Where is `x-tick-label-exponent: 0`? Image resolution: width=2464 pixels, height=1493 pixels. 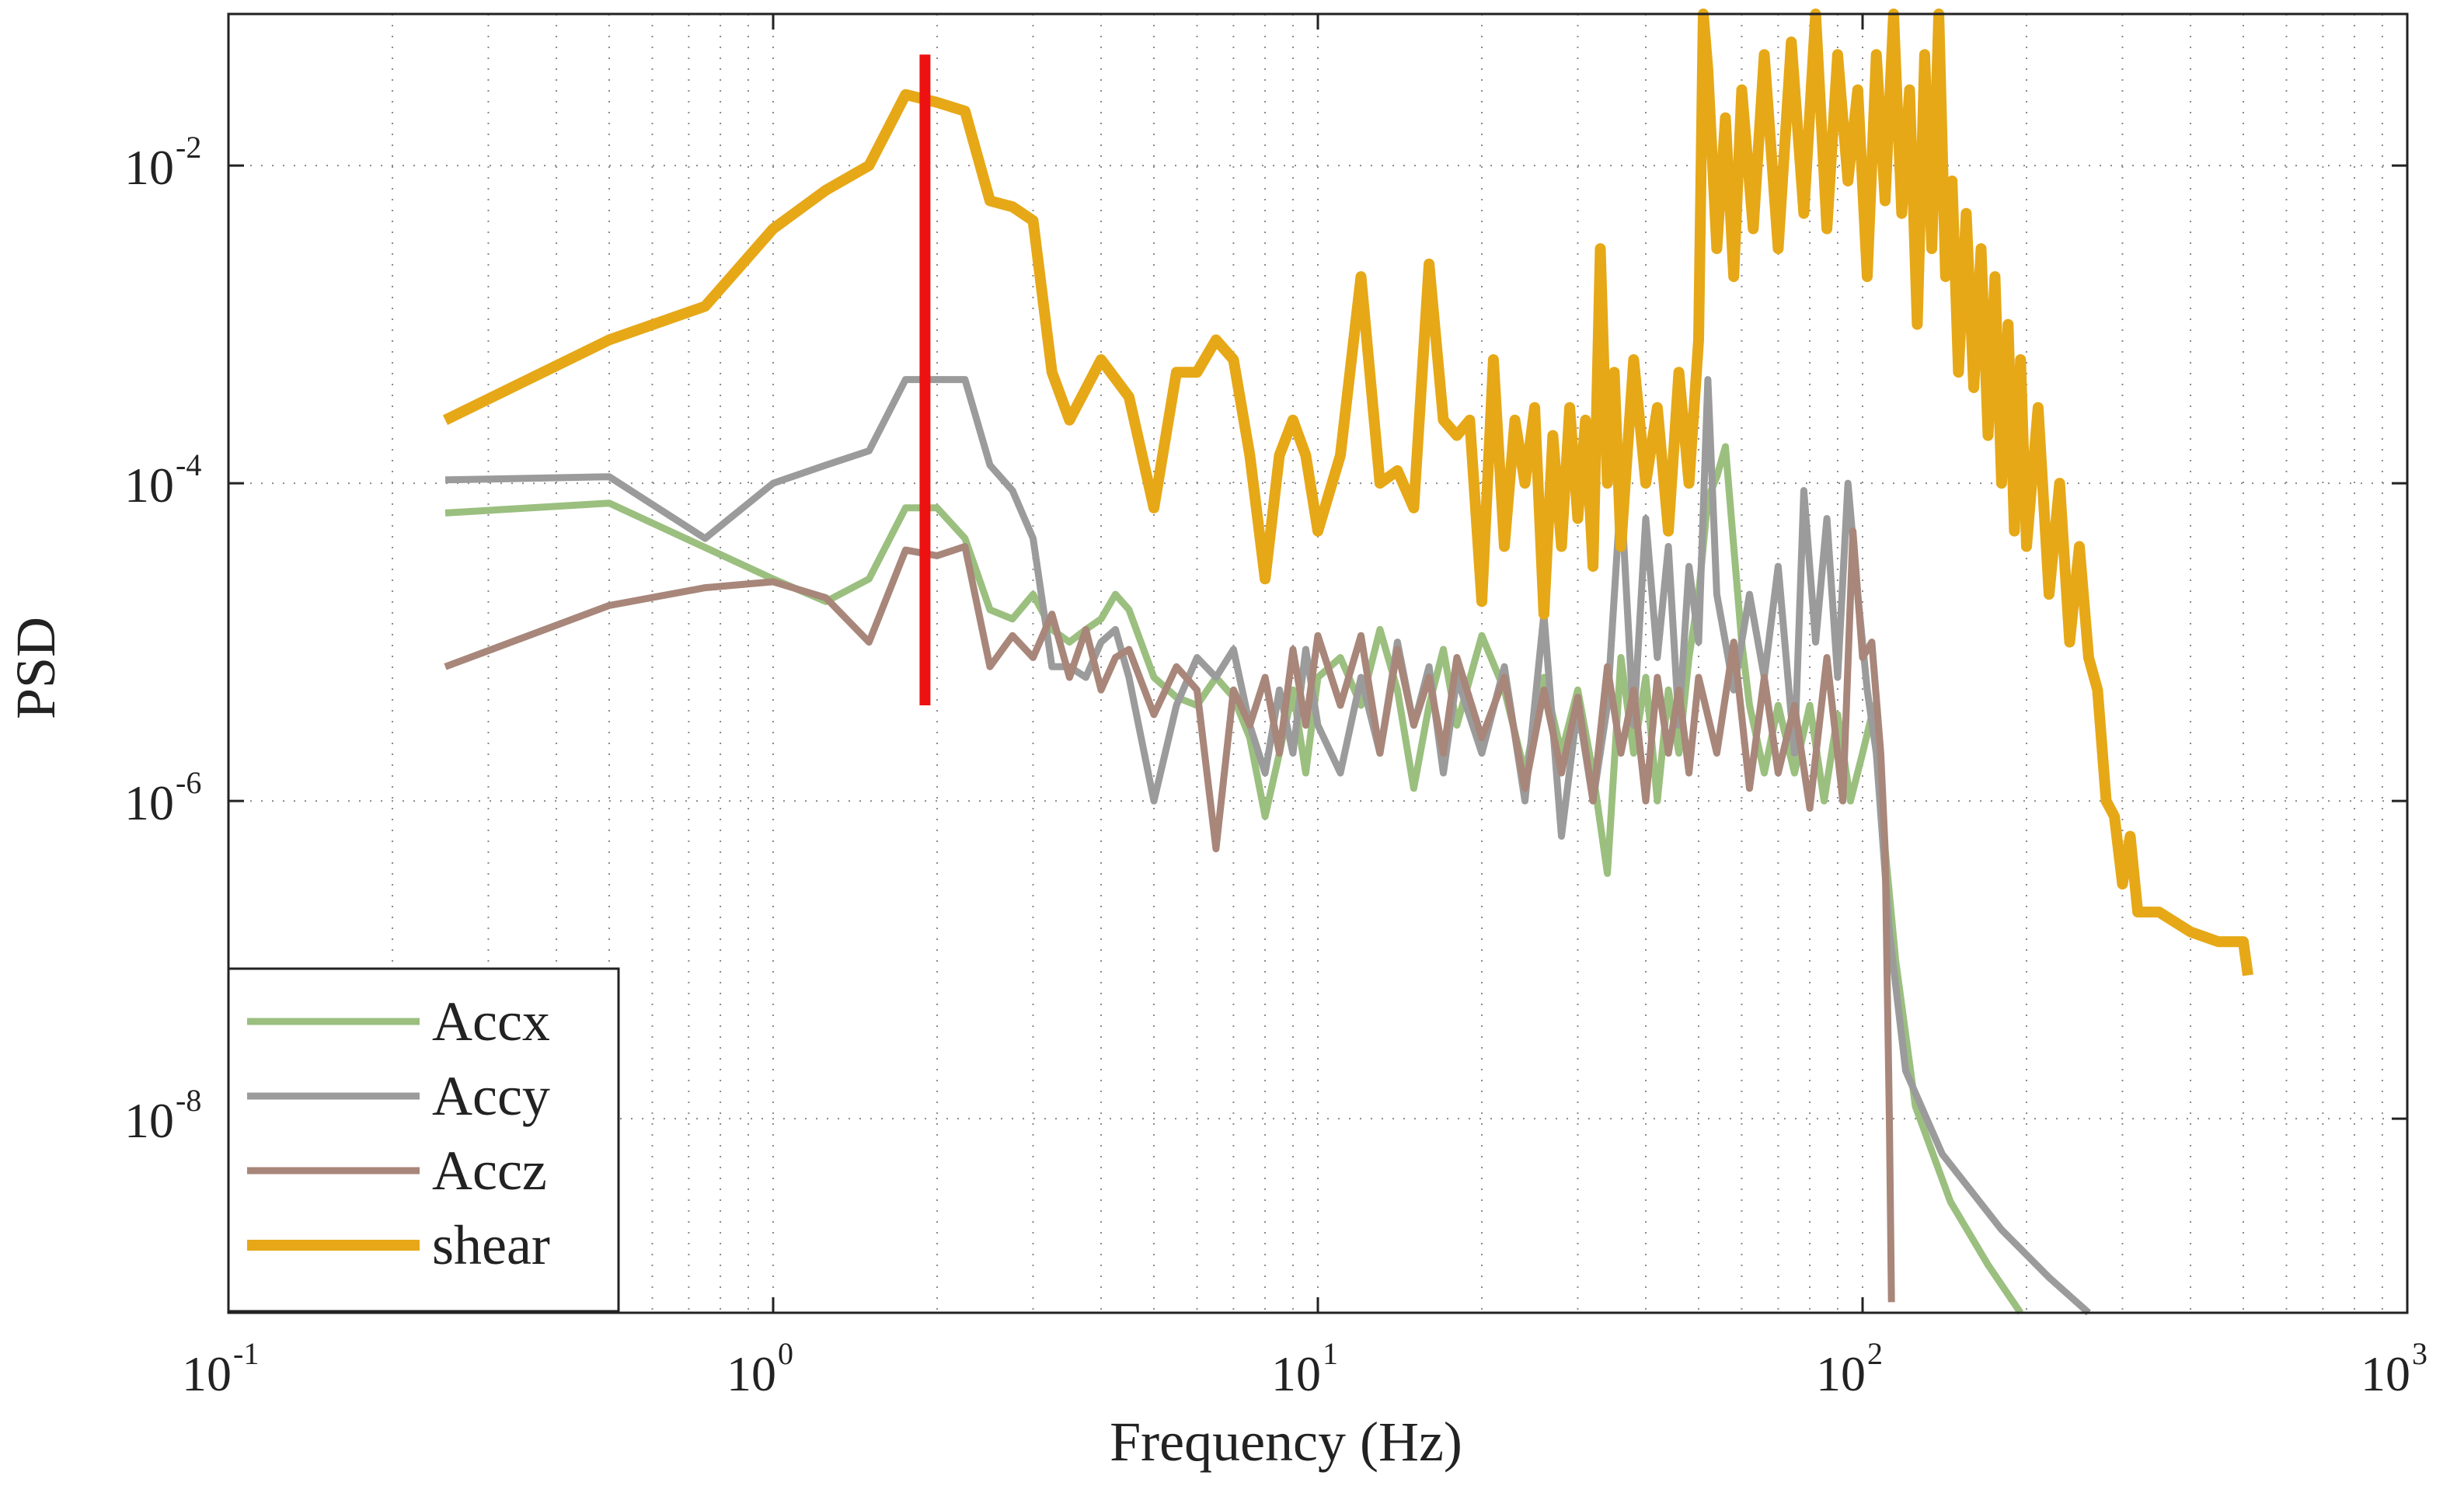 x-tick-label-exponent: 0 is located at coordinates (785, 1353).